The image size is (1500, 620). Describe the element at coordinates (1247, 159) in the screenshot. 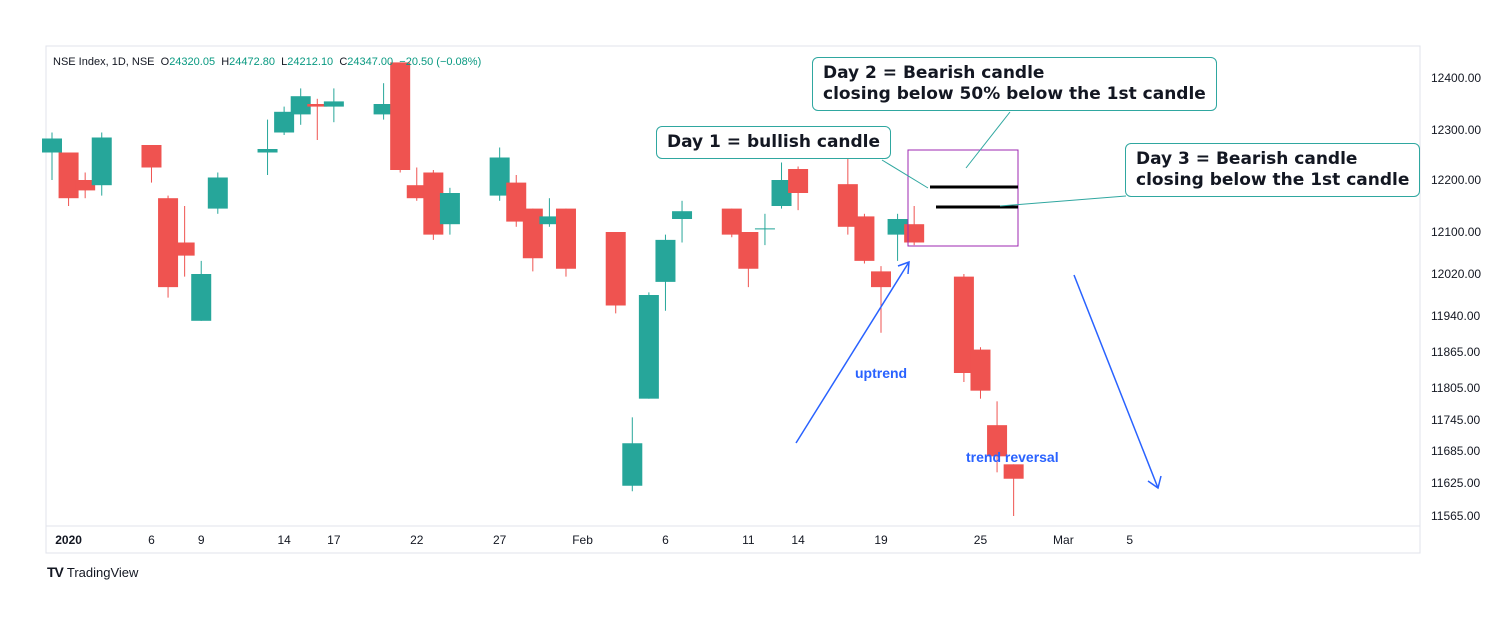

I see `callout-day3-line1: Day 3 = Bearish candle` at that location.